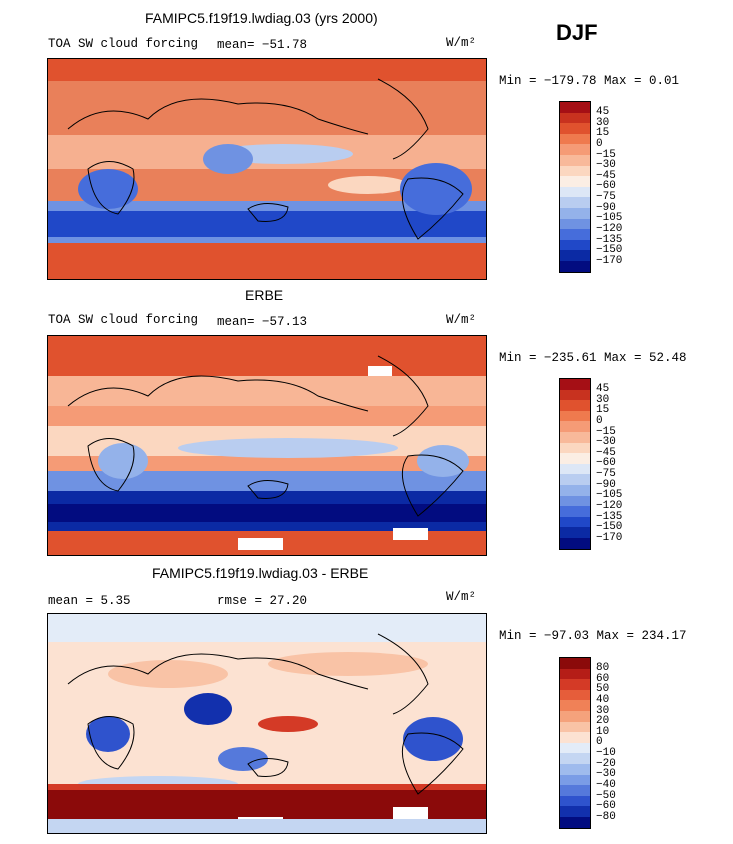 The image size is (733, 844). What do you see at coordinates (593, 636) in the screenshot?
I see `panel3-minmax: Min = −97.03 Max = 234.17` at bounding box center [593, 636].